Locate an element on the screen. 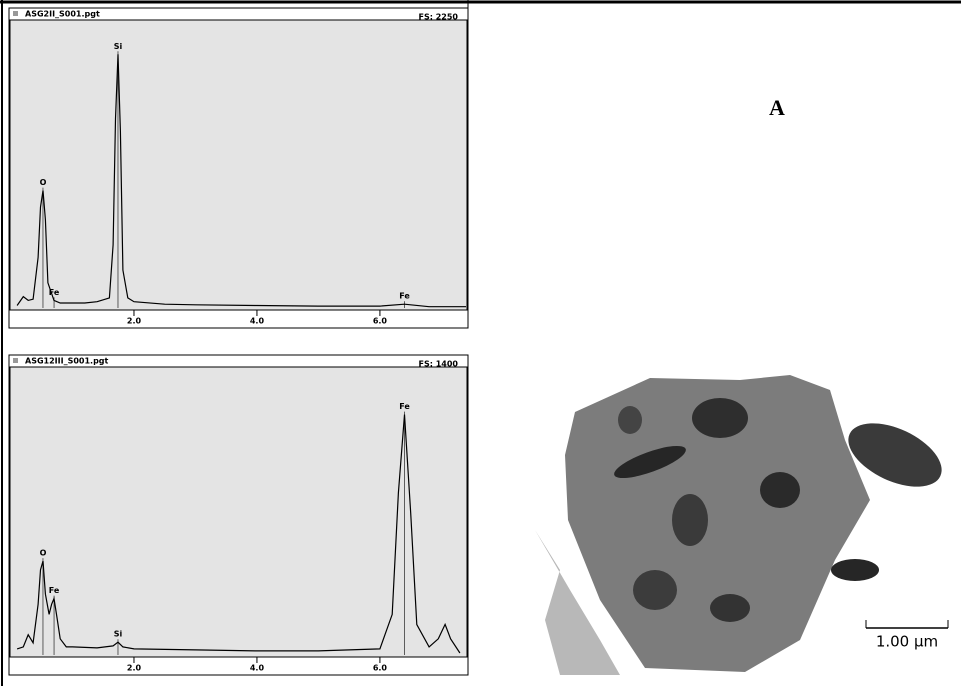 The width and height of the screenshot is (961, 686). texture is located at coordinates (577, 602).